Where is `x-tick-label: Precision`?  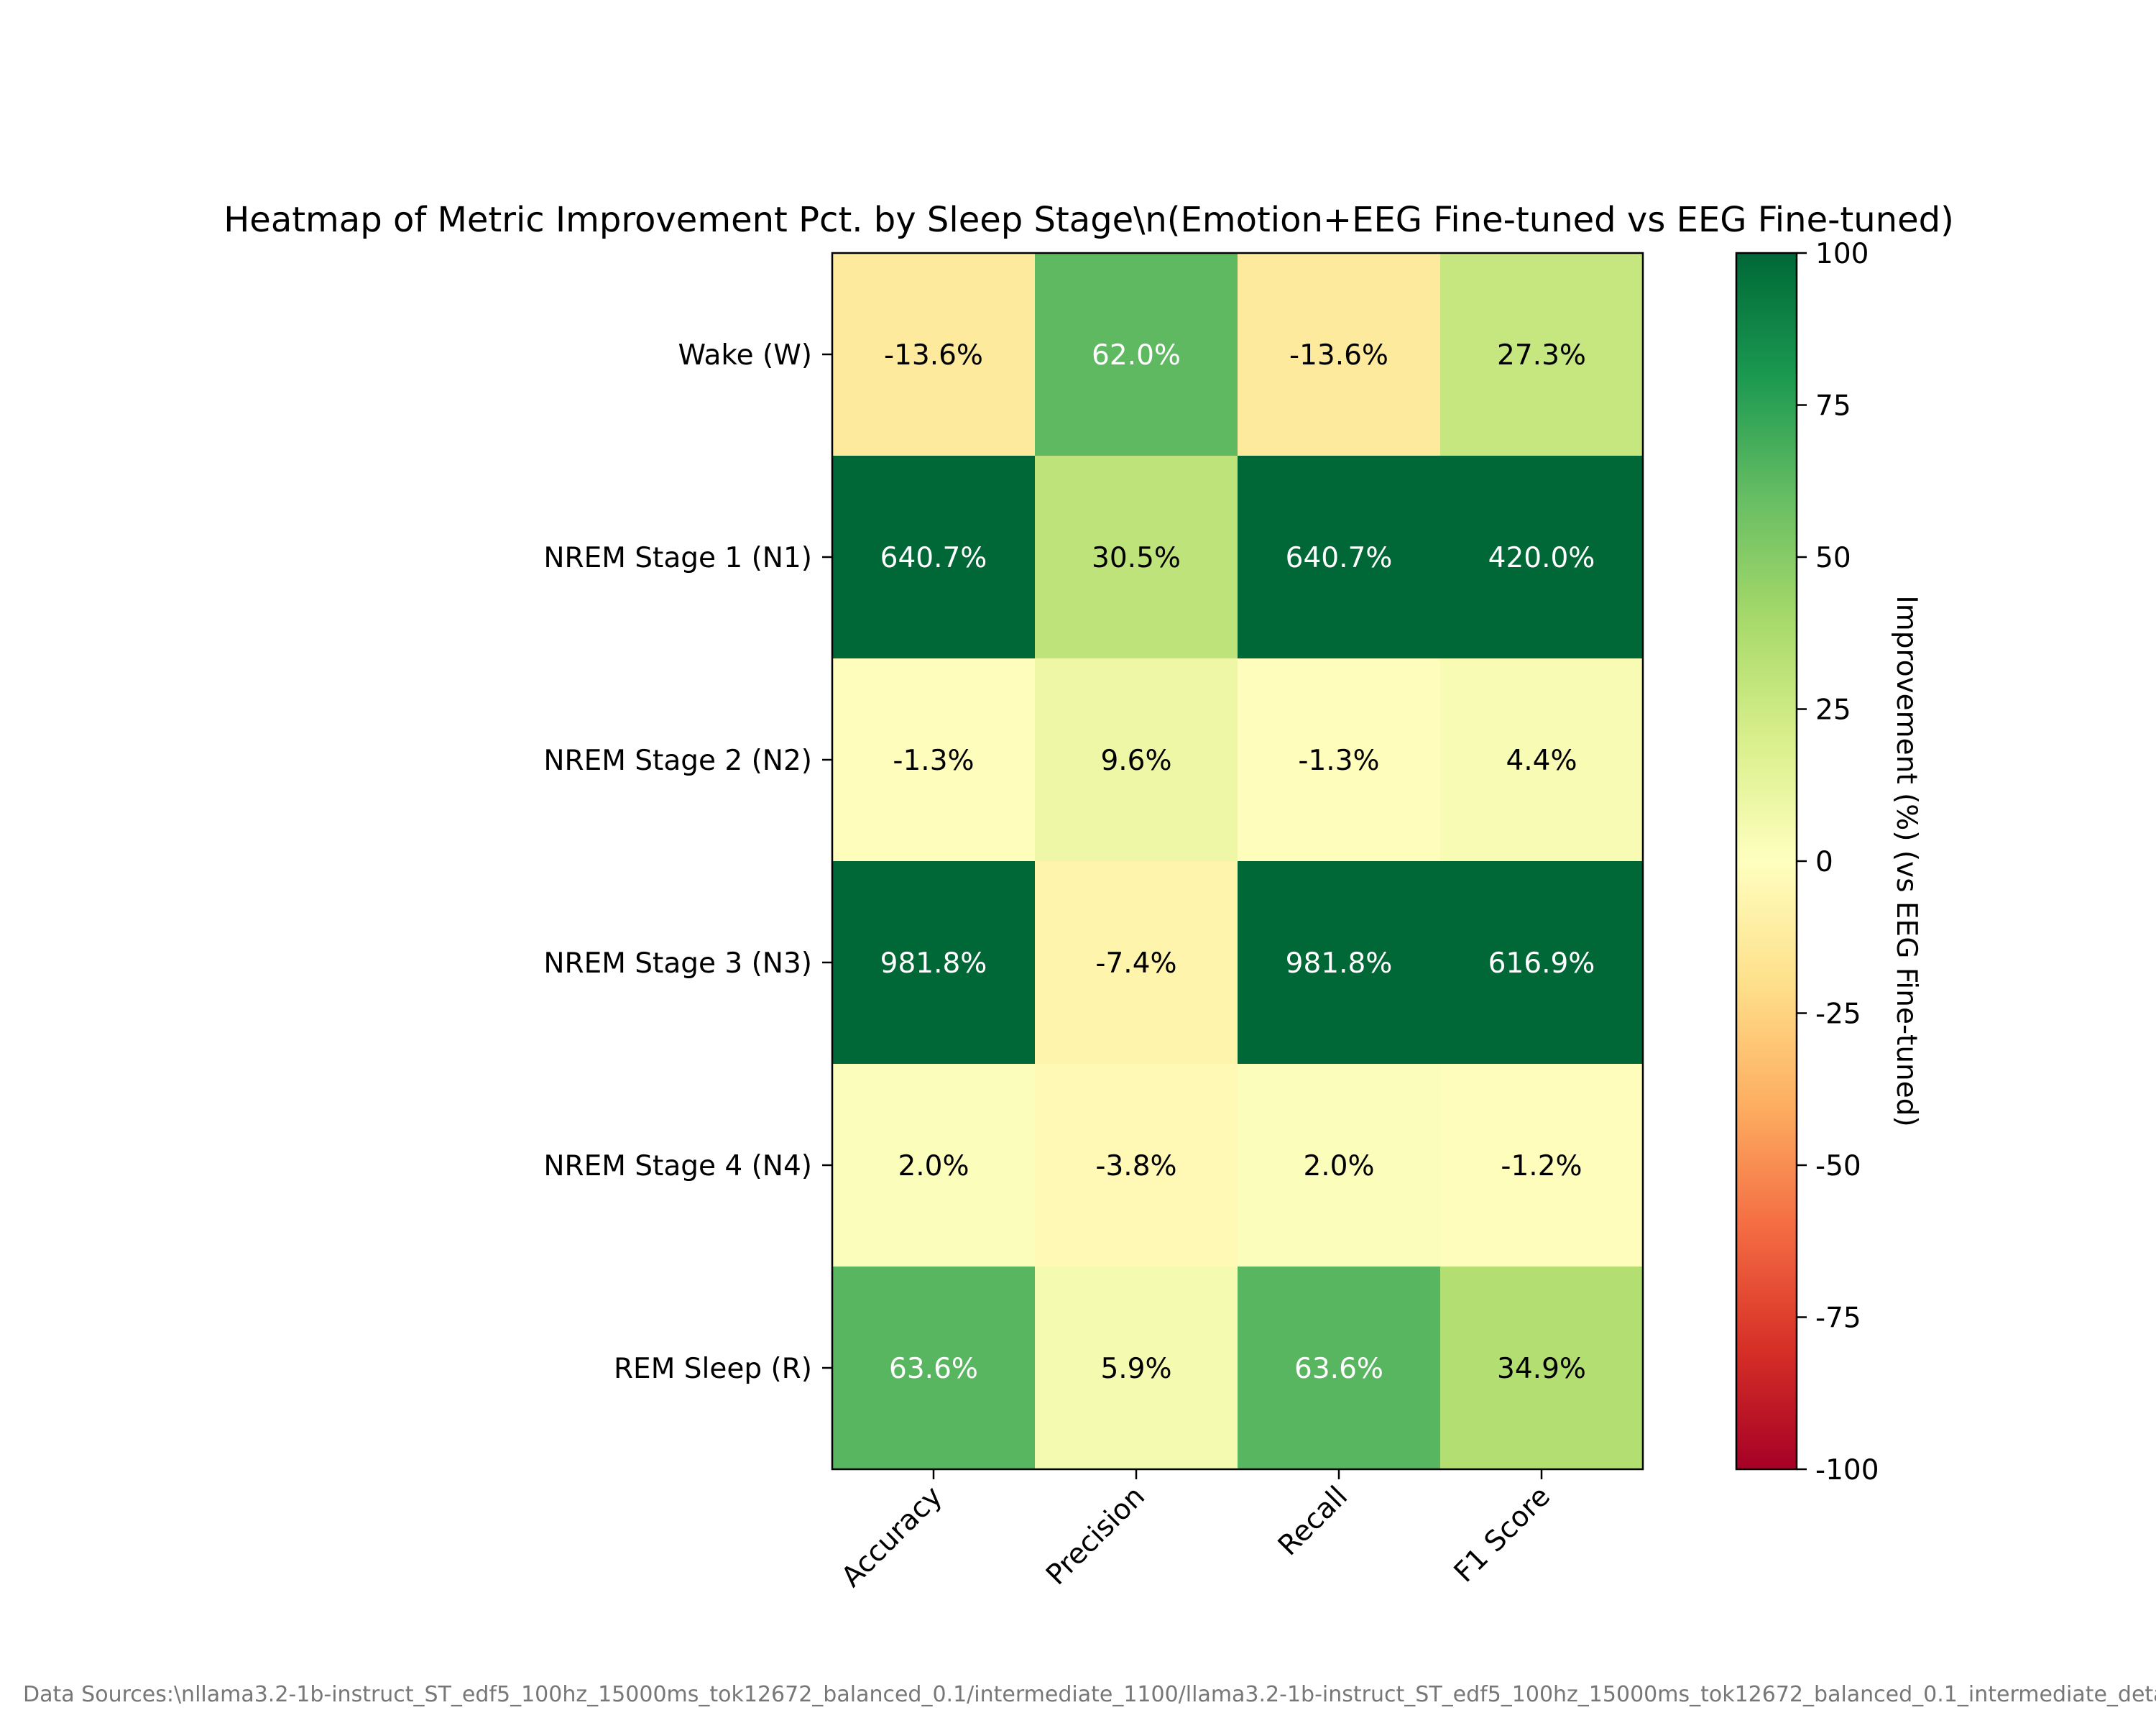 x-tick-label: Precision is located at coordinates (1096, 1535).